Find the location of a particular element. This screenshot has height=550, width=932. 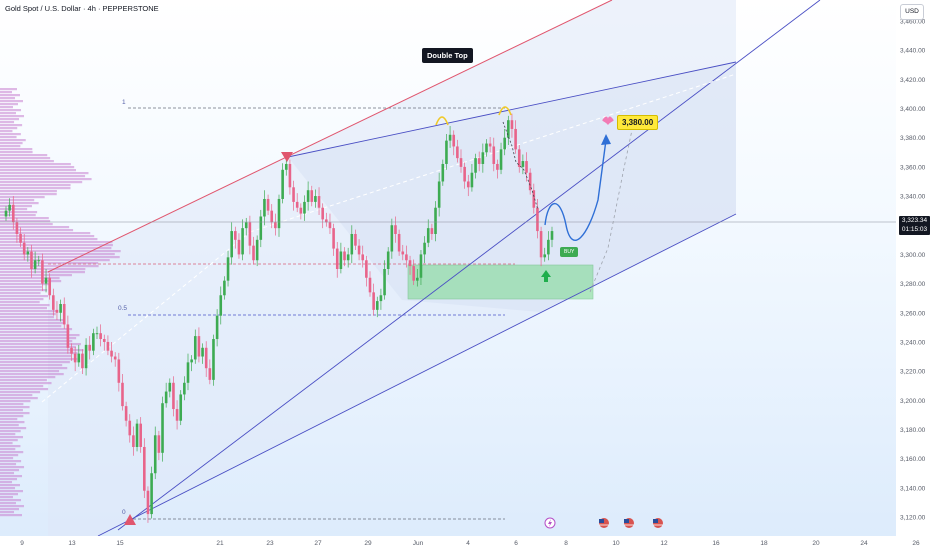

double-top-arc-right is located at coordinates (505, 111).